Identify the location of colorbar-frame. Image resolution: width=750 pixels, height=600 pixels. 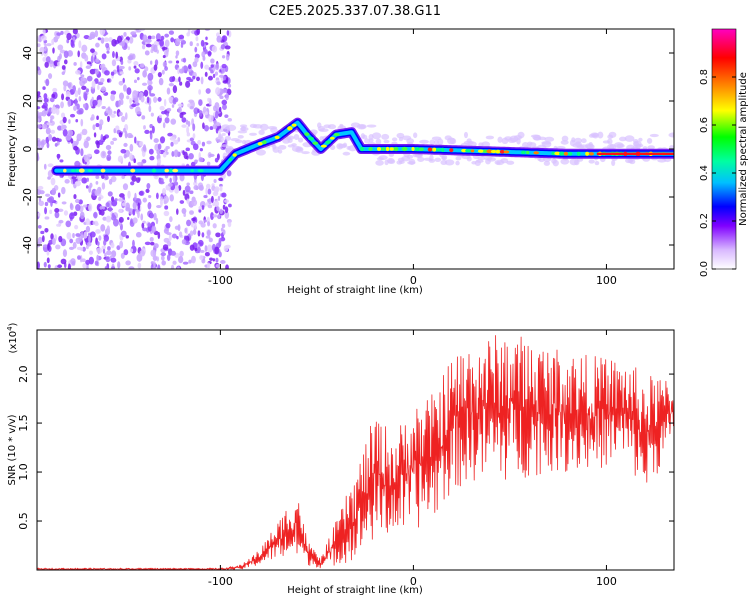
(724, 149).